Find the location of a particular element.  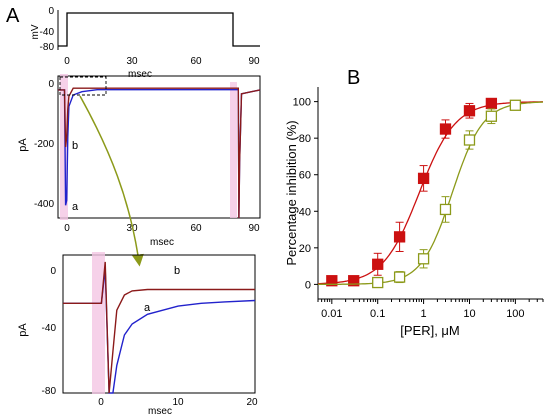

full-ytick-2: -400 is located at coordinates (44, 204).